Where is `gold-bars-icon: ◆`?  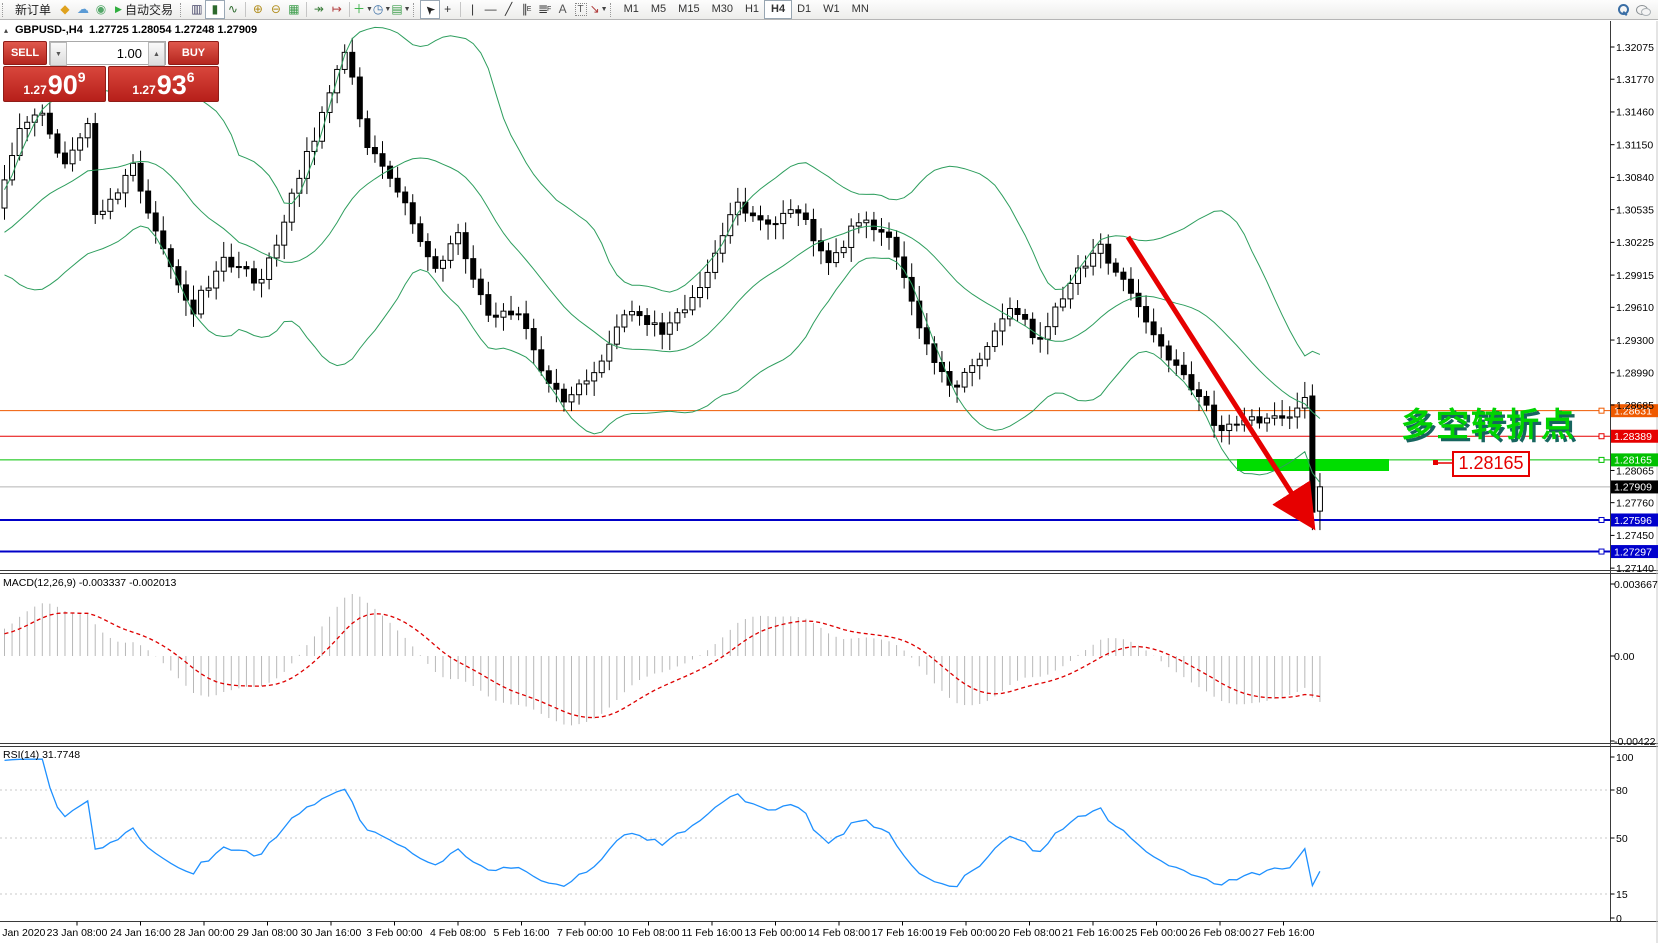
gold-bars-icon: ◆ is located at coordinates (65, 9).